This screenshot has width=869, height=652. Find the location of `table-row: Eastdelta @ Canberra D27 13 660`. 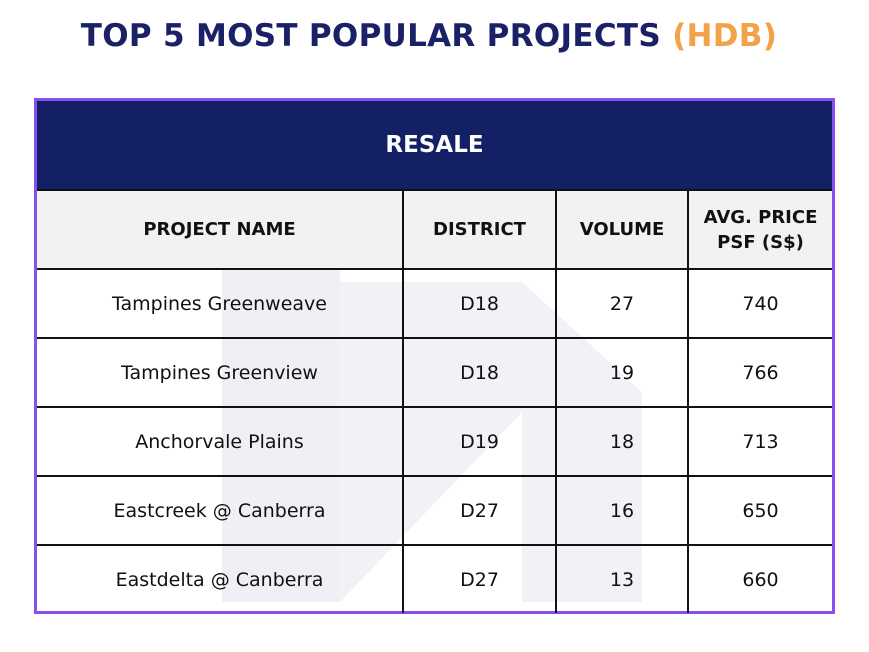

table-row: Eastdelta @ Canberra D27 13 660 is located at coordinates (434, 578).